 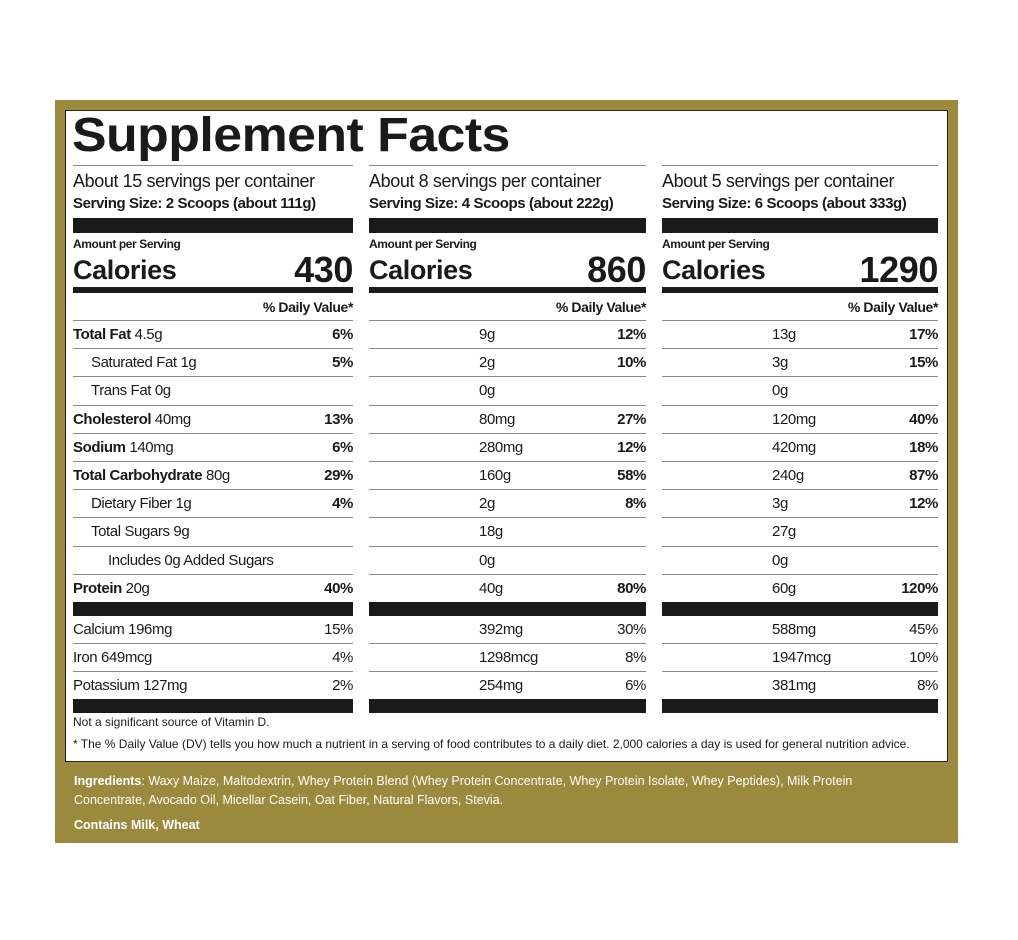 What do you see at coordinates (213, 363) in the screenshot?
I see `nutrient-row: Saturated Fat 1g 5%` at bounding box center [213, 363].